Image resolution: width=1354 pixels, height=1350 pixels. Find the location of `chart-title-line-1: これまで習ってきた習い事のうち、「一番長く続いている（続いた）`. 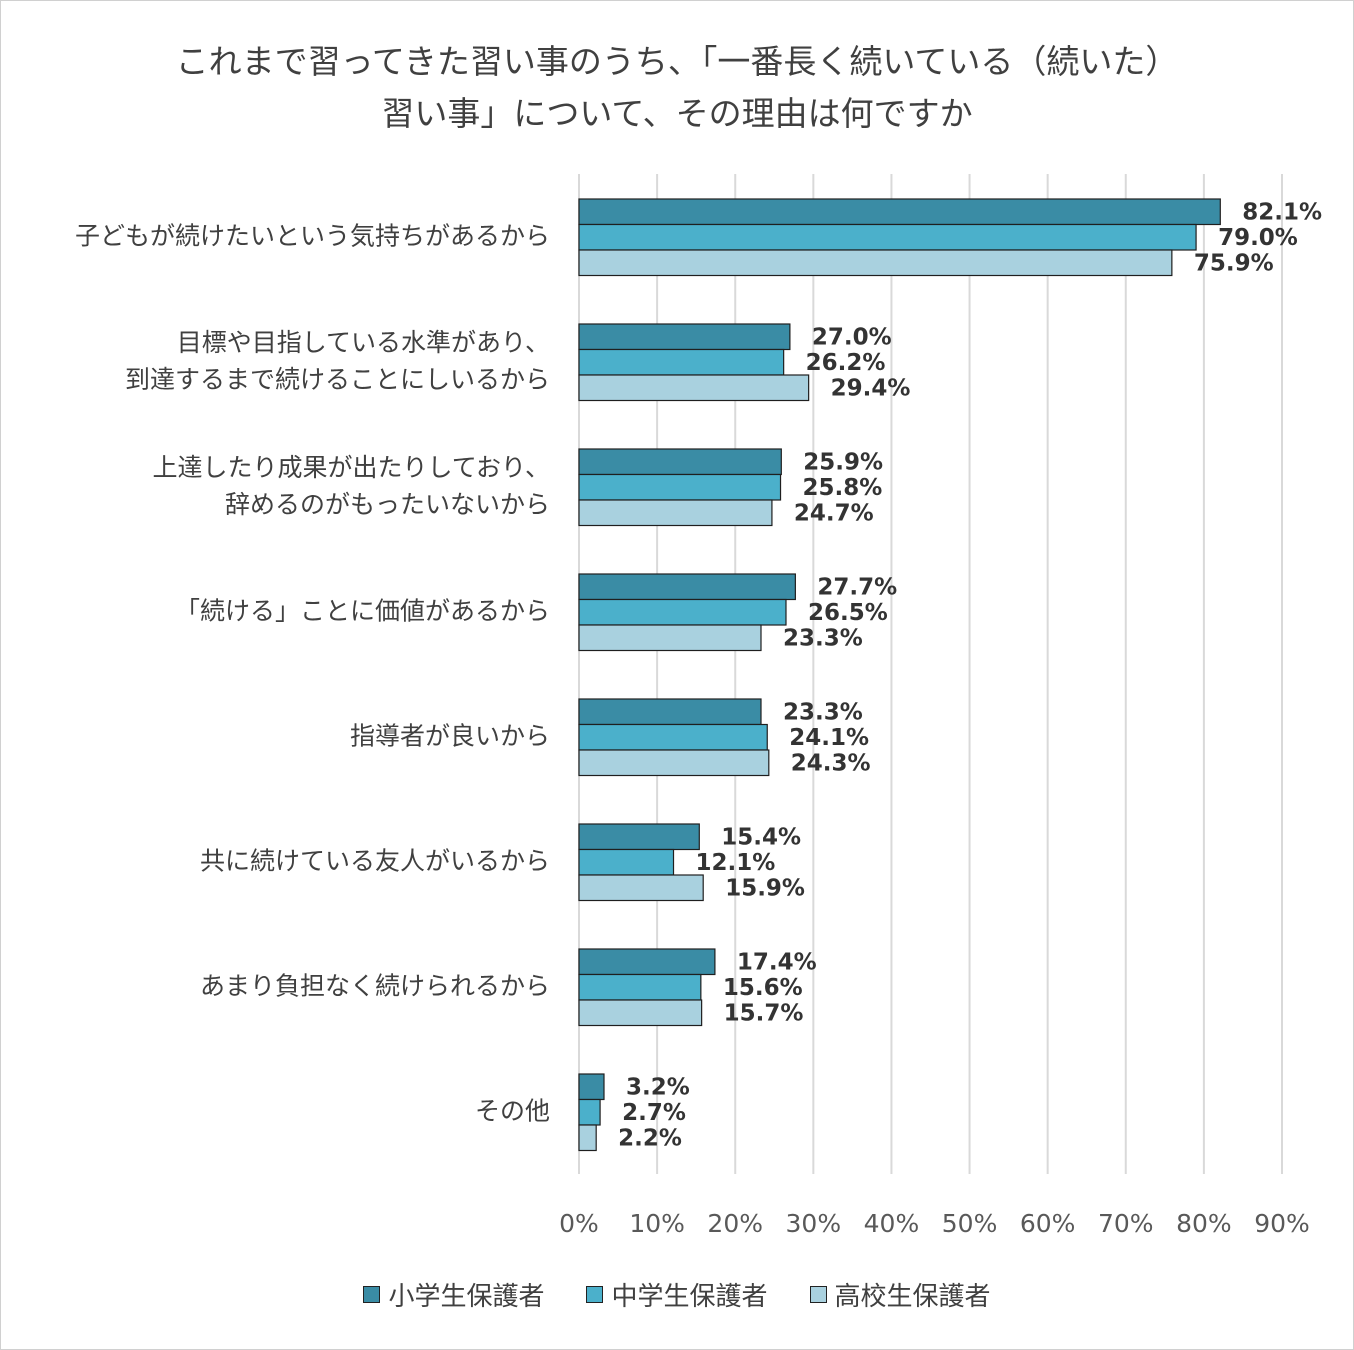

chart-title-line-1: これまで習ってきた習い事のうち、「一番長く続いている（続いた） is located at coordinates (677, 61).